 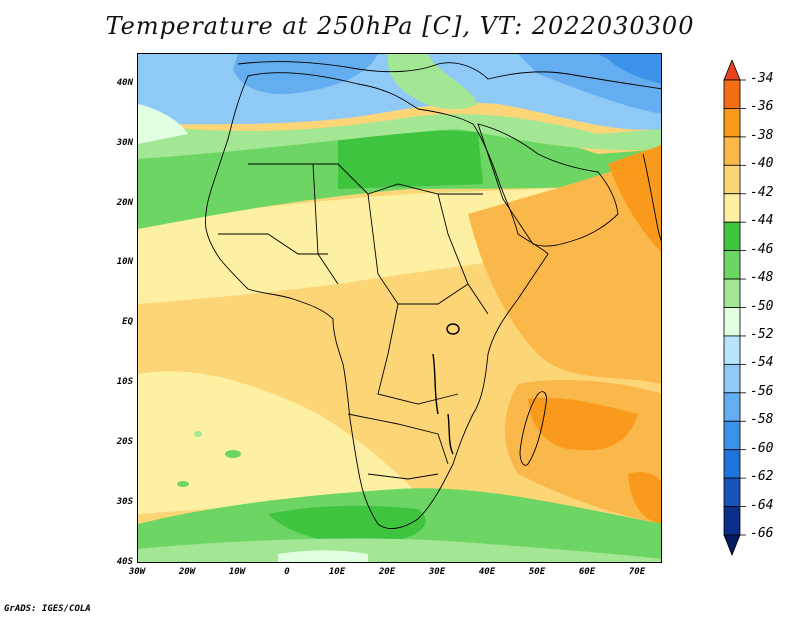 What do you see at coordinates (634, 198) in the screenshot?
I see `field-orange-e2` at bounding box center [634, 198].